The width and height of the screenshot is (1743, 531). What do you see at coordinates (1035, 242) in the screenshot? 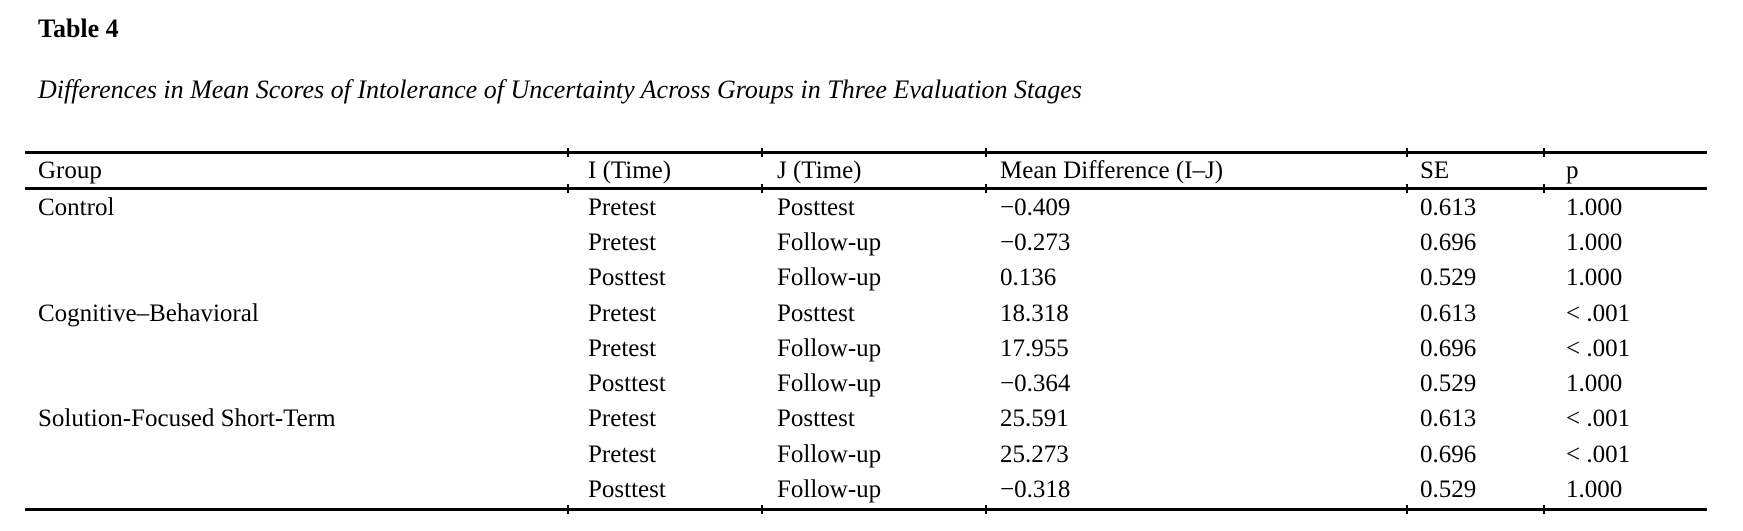
I see `cell-mean-difference: −0.273` at bounding box center [1035, 242].